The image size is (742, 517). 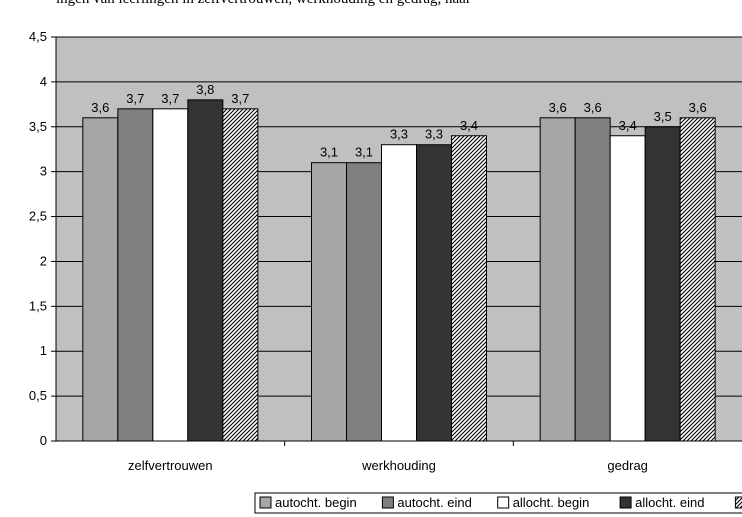 What do you see at coordinates (316, 502) in the screenshot?
I see `legend-label: autocht. begin` at bounding box center [316, 502].